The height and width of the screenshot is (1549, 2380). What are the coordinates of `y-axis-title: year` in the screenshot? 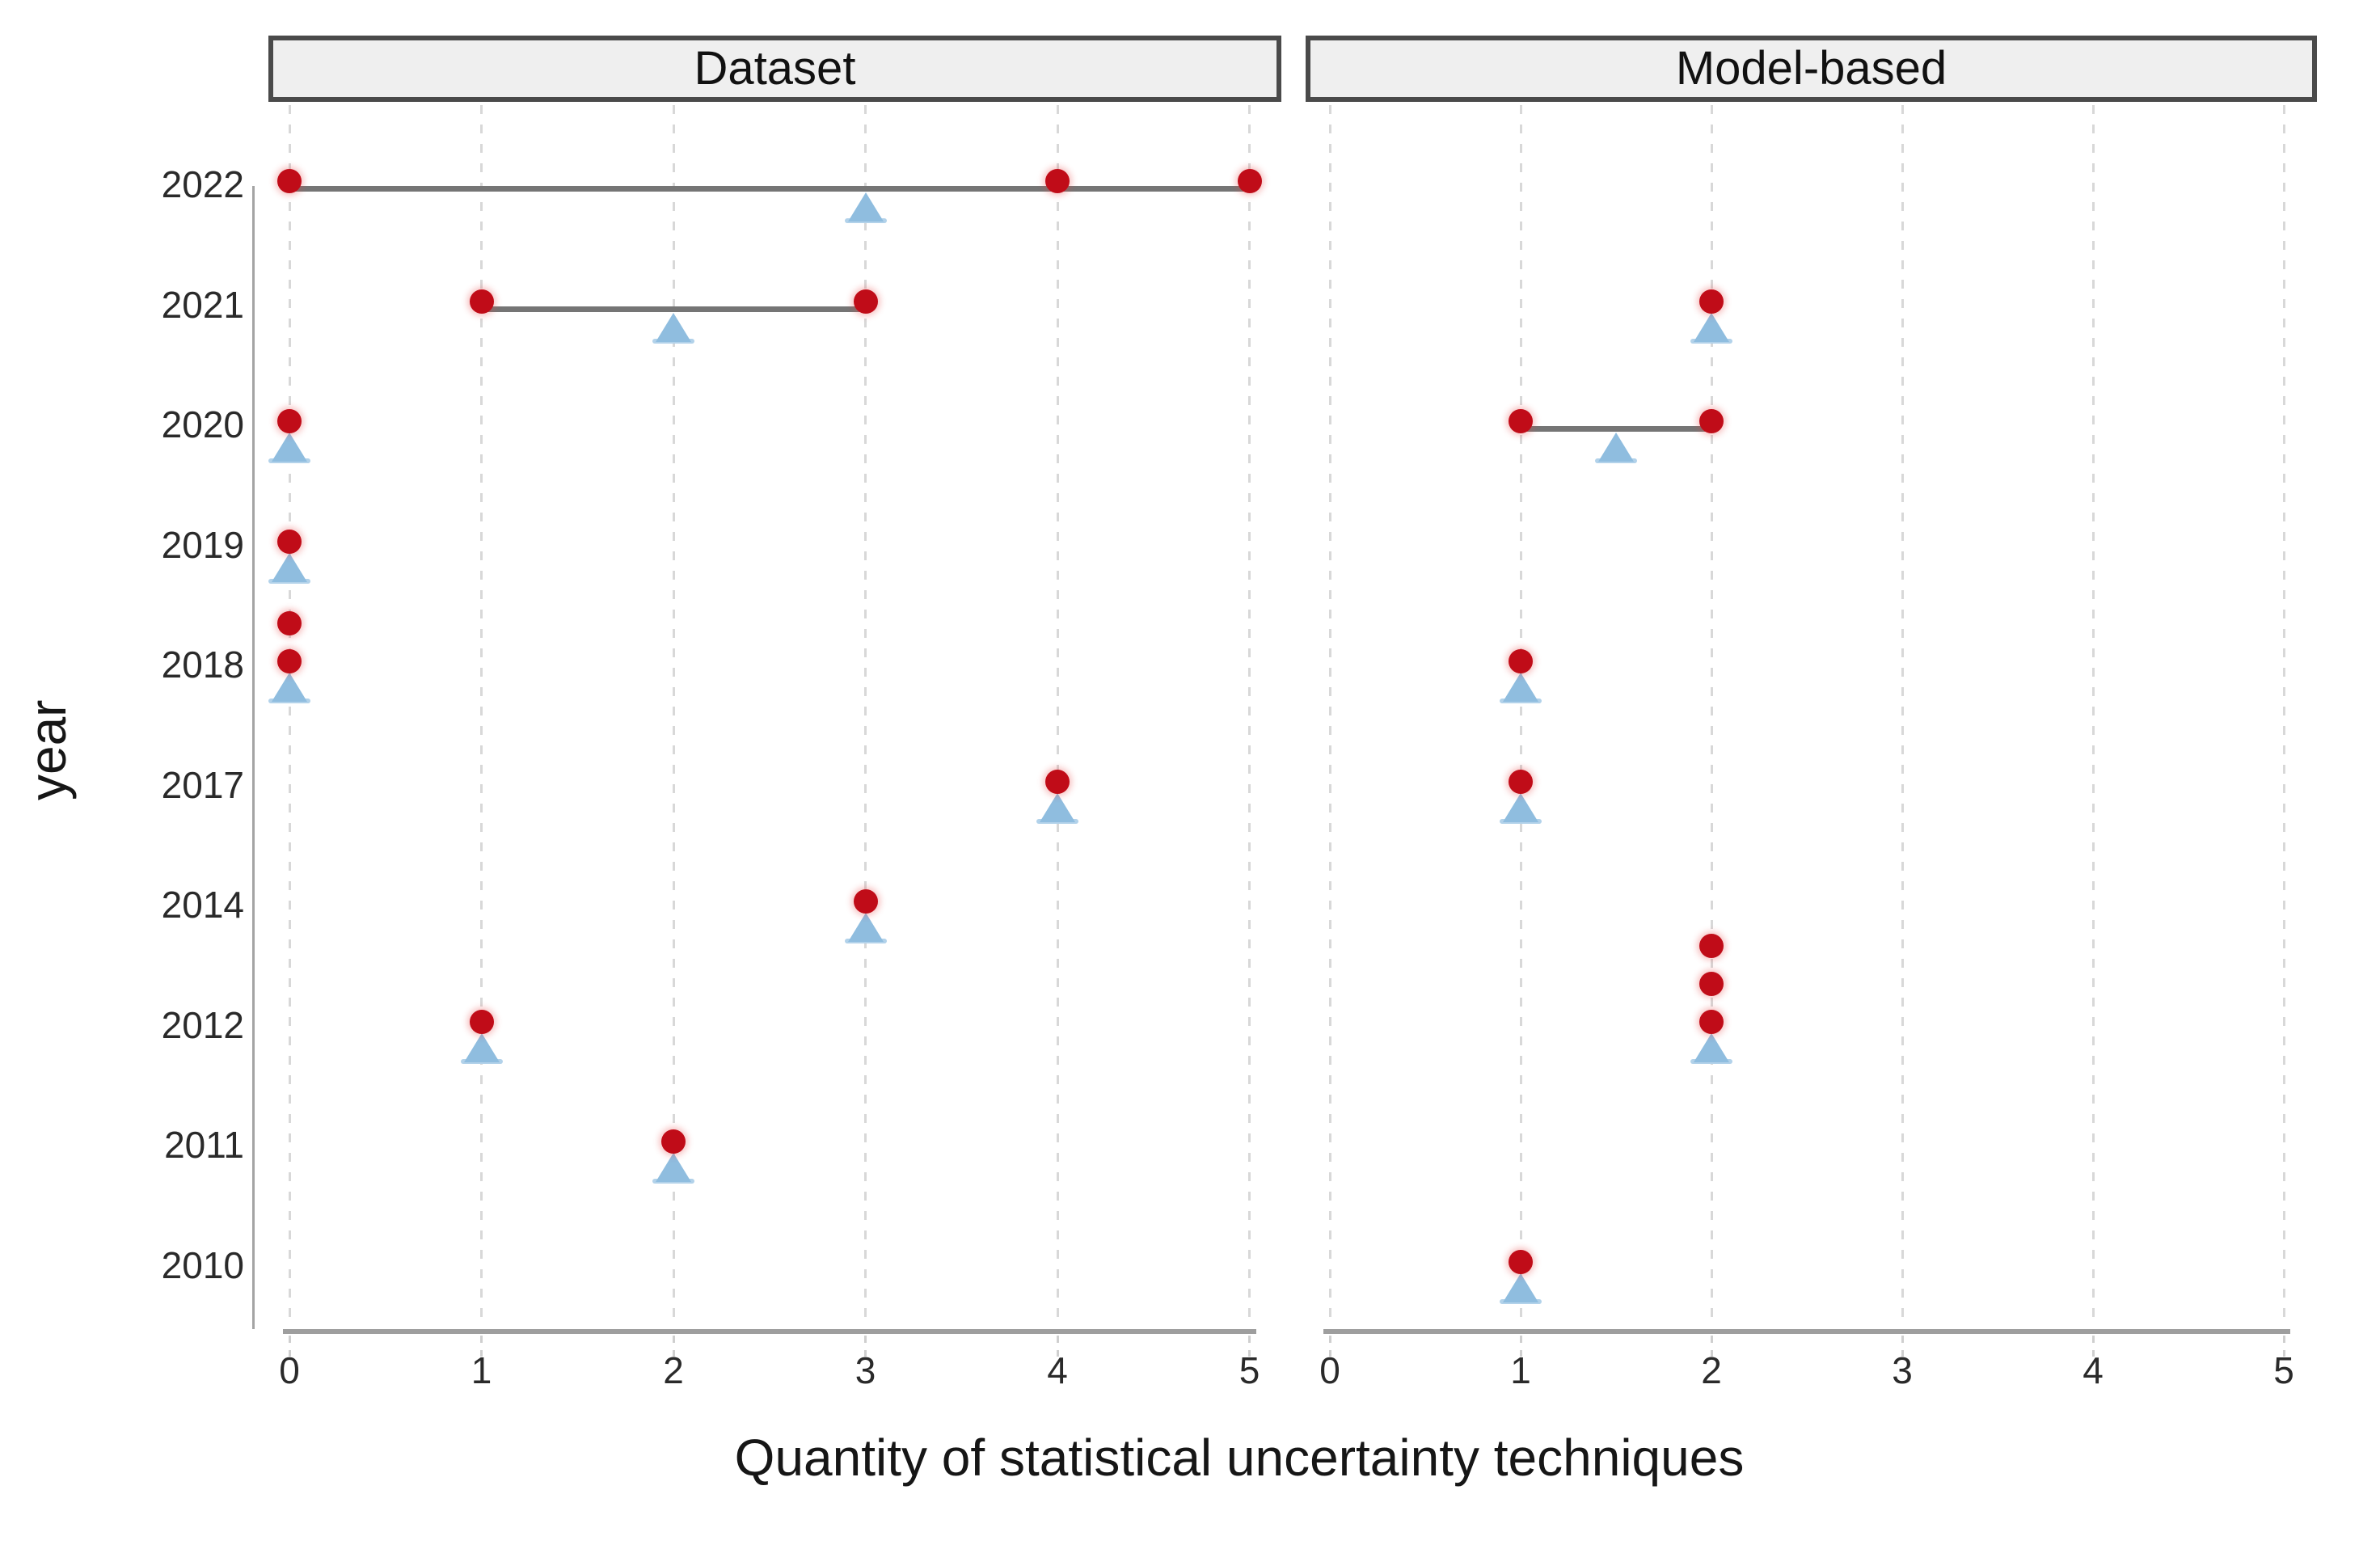 It's located at (48, 750).